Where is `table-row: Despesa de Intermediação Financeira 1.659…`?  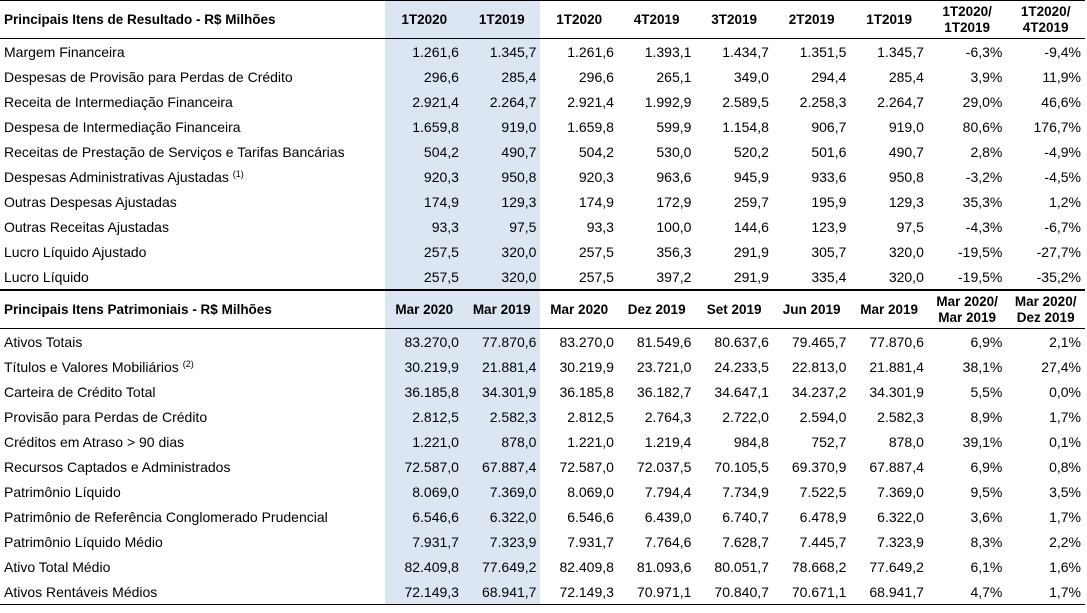
table-row: Despesa de Intermediação Financeira 1.659… is located at coordinates (542, 126).